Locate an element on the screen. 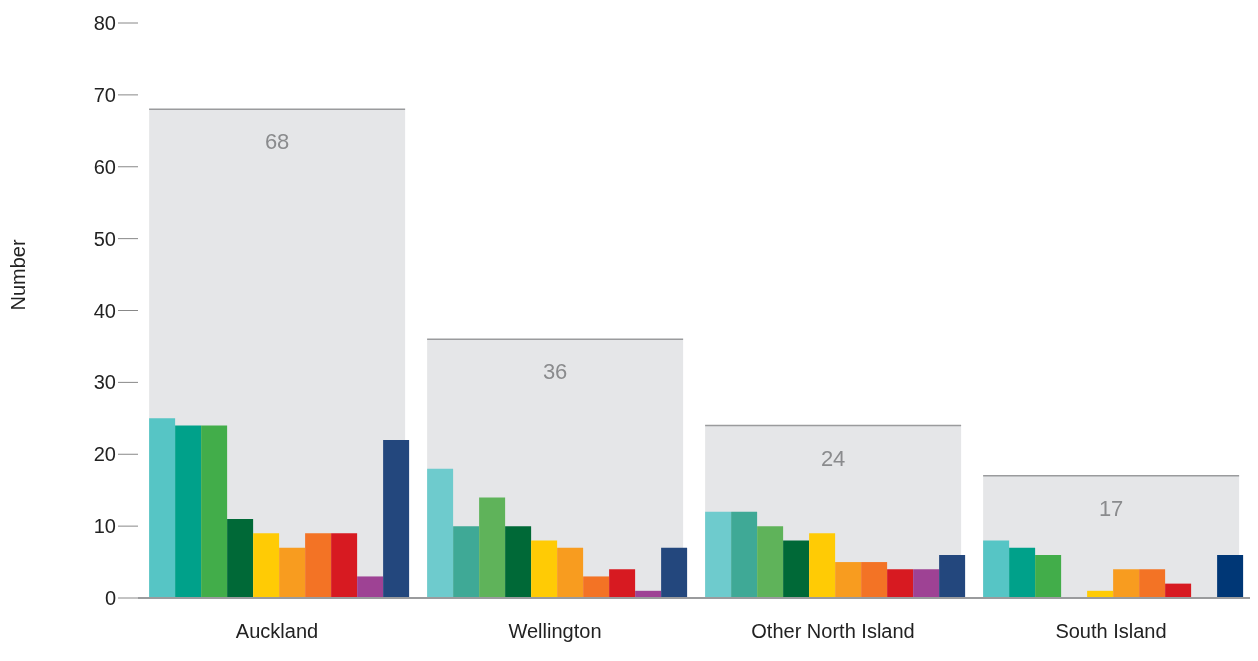 Image resolution: width=1258 pixels, height=661 pixels. data-label: 24 is located at coordinates (833, 458).